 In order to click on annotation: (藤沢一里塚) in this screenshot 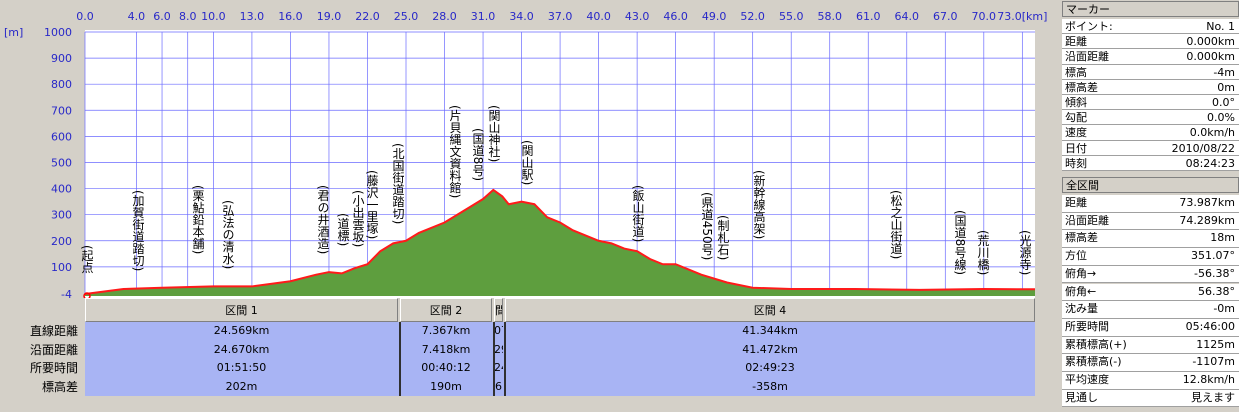, I will do `click(372, 204)`.